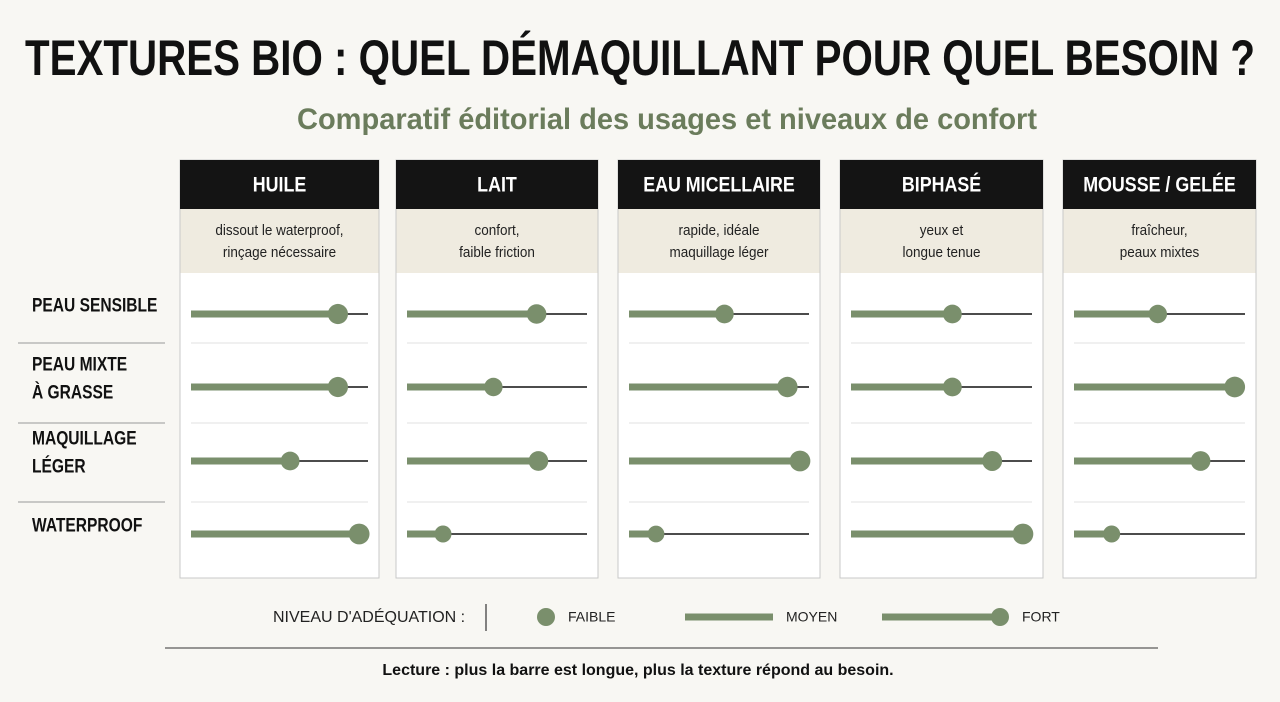 The image size is (1280, 702). I want to click on legend-label: MOYEN, so click(811, 617).